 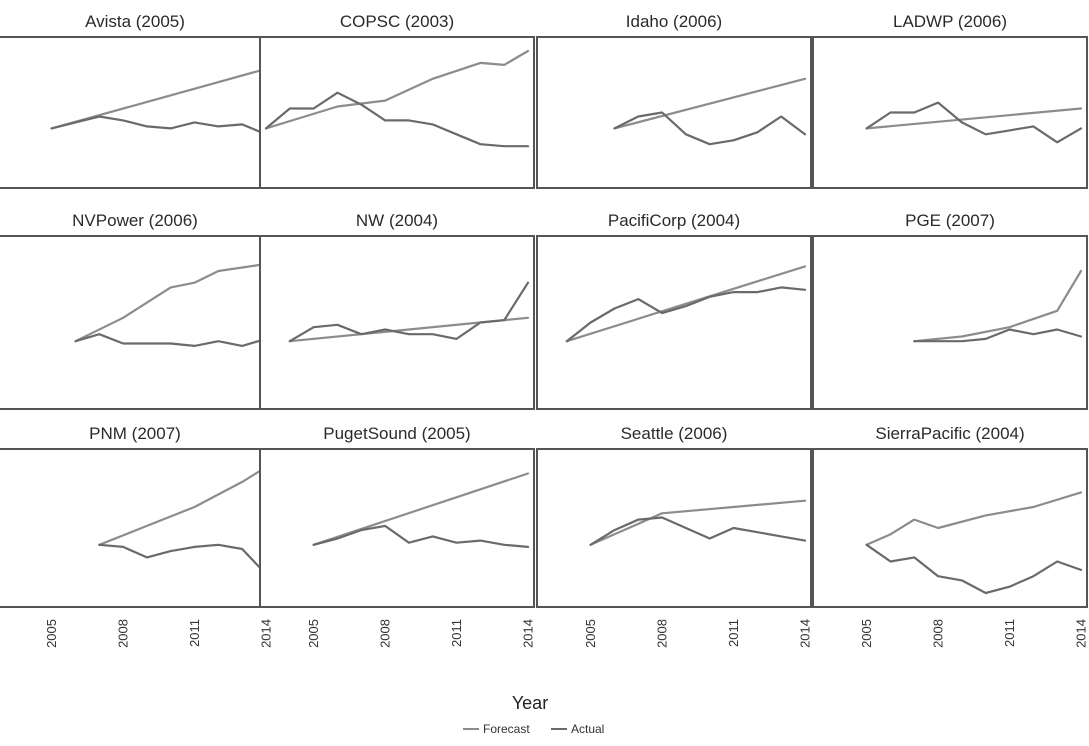 I want to click on facet-avista-2005: Avista (2005), so click(x=136, y=100).